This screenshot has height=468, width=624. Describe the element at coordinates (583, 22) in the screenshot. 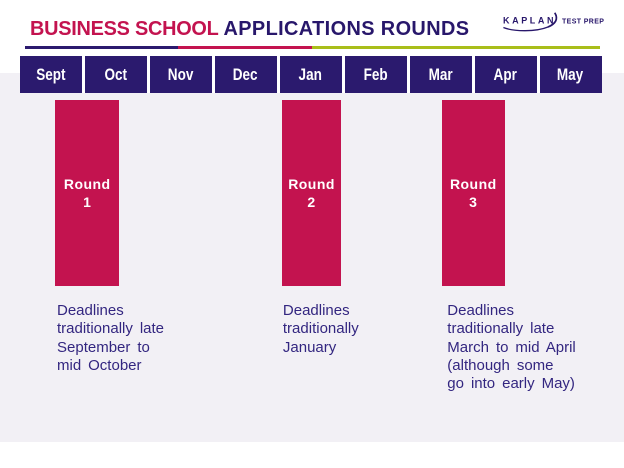

I see `svg-text: TEST PREP` at that location.